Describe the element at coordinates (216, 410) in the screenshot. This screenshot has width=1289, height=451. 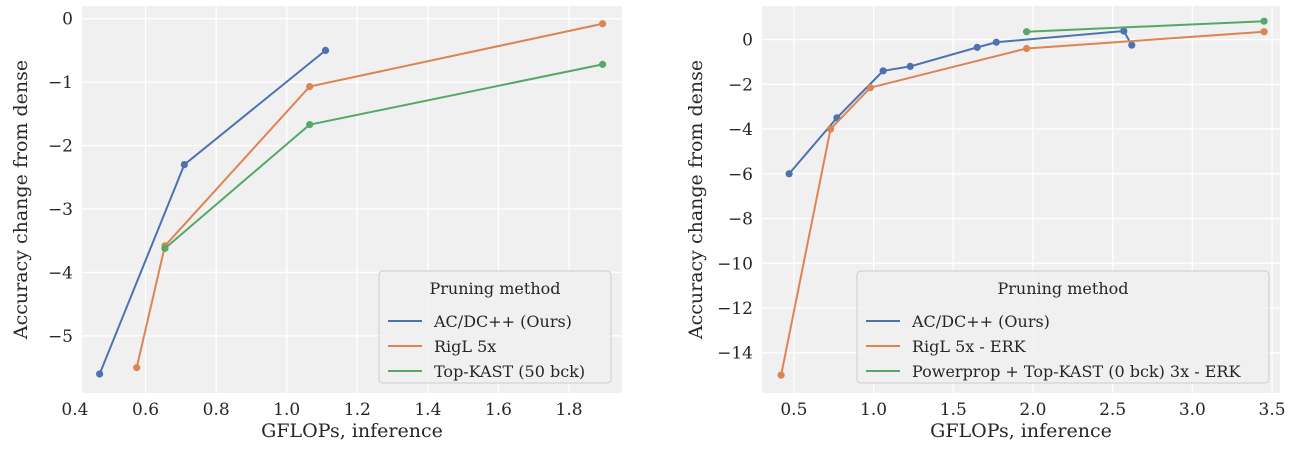
I see `x-tick-label: 0.8` at that location.